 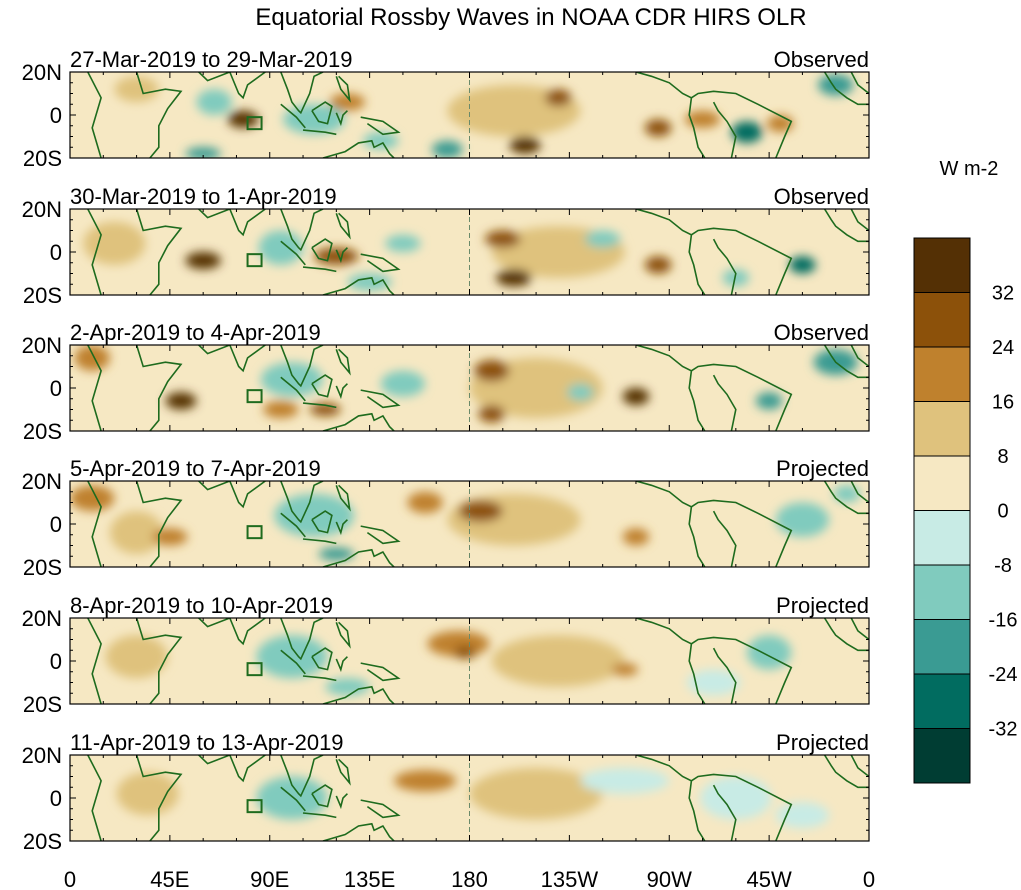 I want to click on colorbar: W m-2 32 24 16 8 0 -8 -16 -24 -32, so click(x=965, y=471).